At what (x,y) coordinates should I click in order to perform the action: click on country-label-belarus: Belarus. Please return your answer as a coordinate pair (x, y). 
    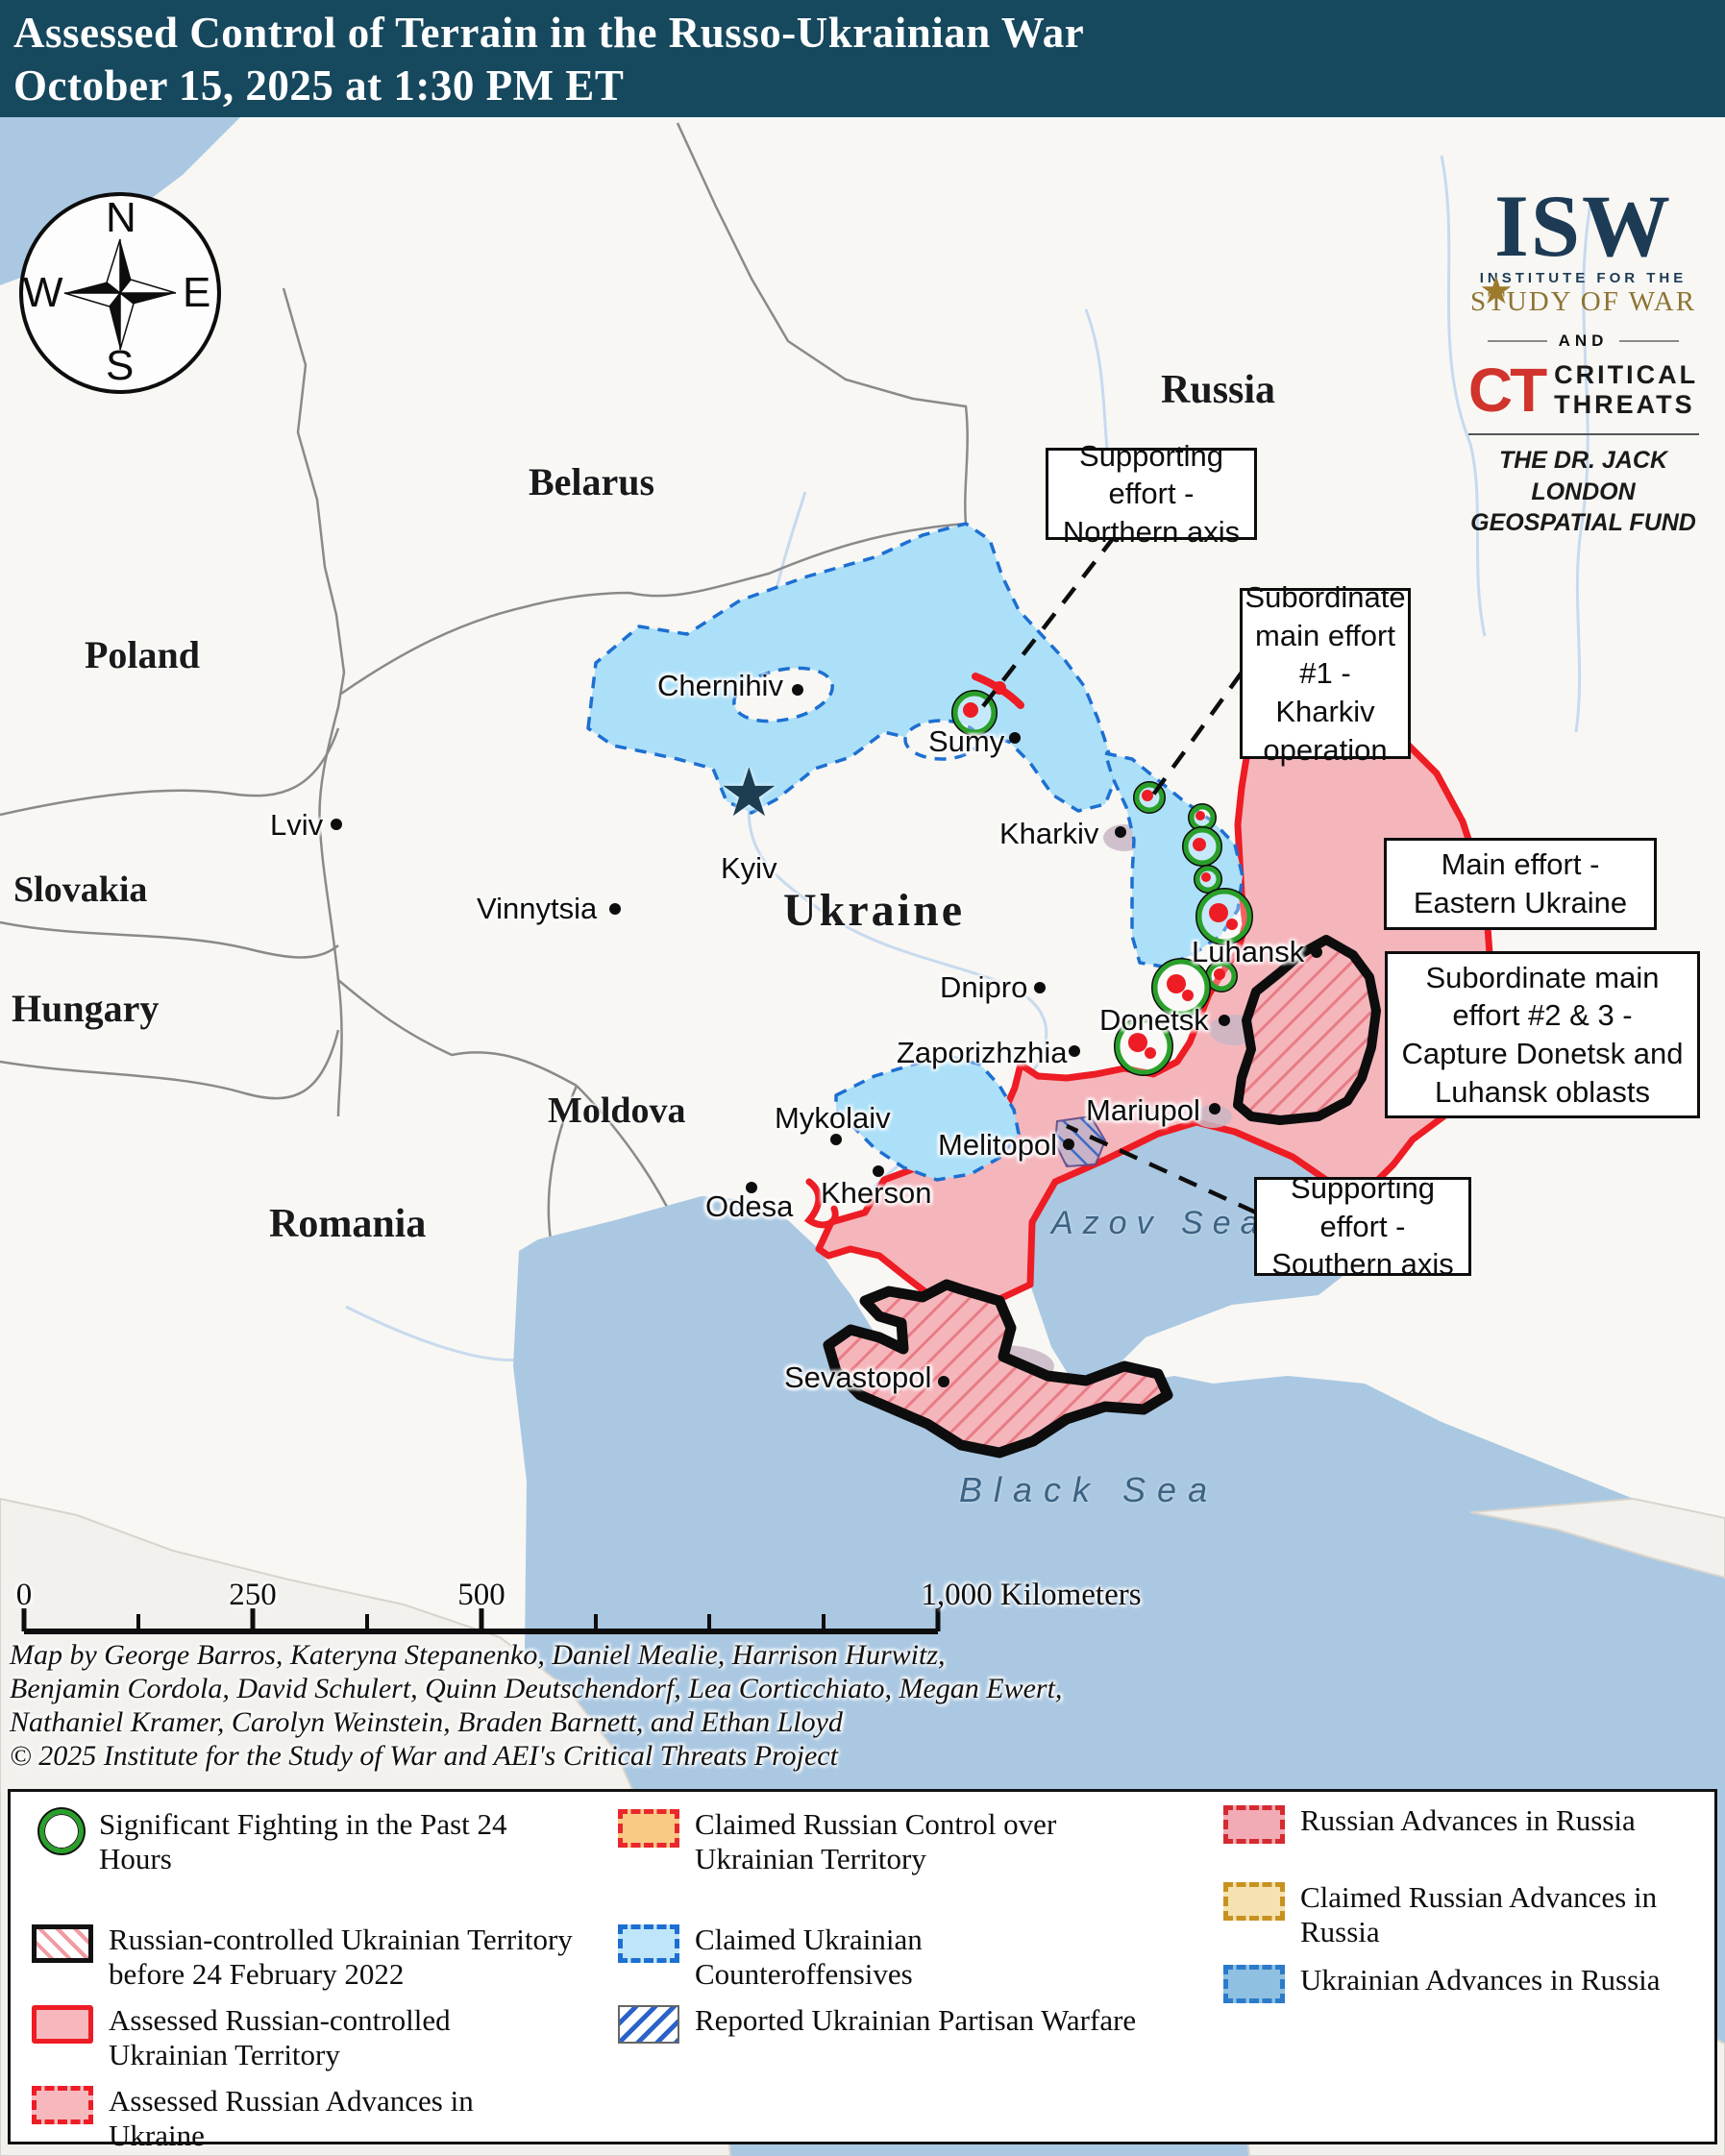
    Looking at the image, I should click on (592, 482).